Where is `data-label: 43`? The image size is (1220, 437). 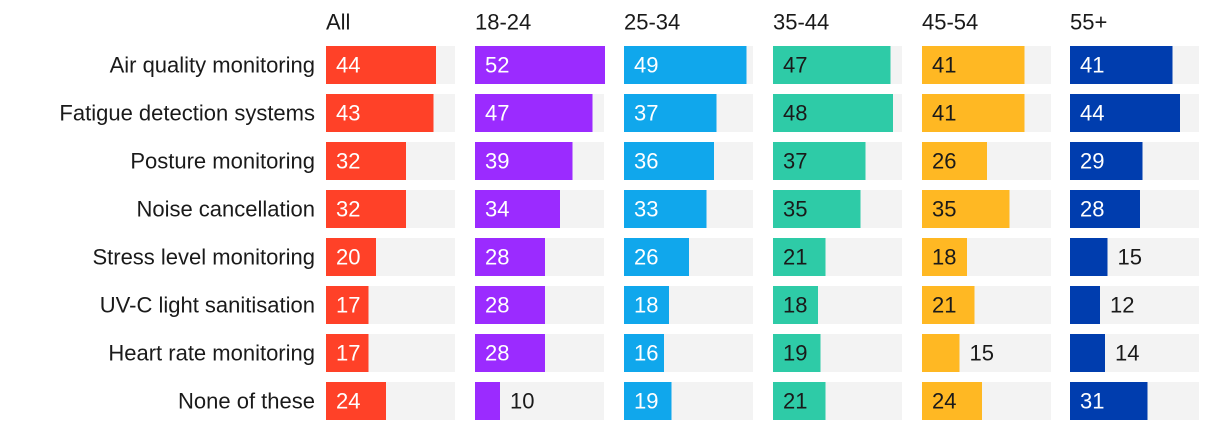 data-label: 43 is located at coordinates (348, 113).